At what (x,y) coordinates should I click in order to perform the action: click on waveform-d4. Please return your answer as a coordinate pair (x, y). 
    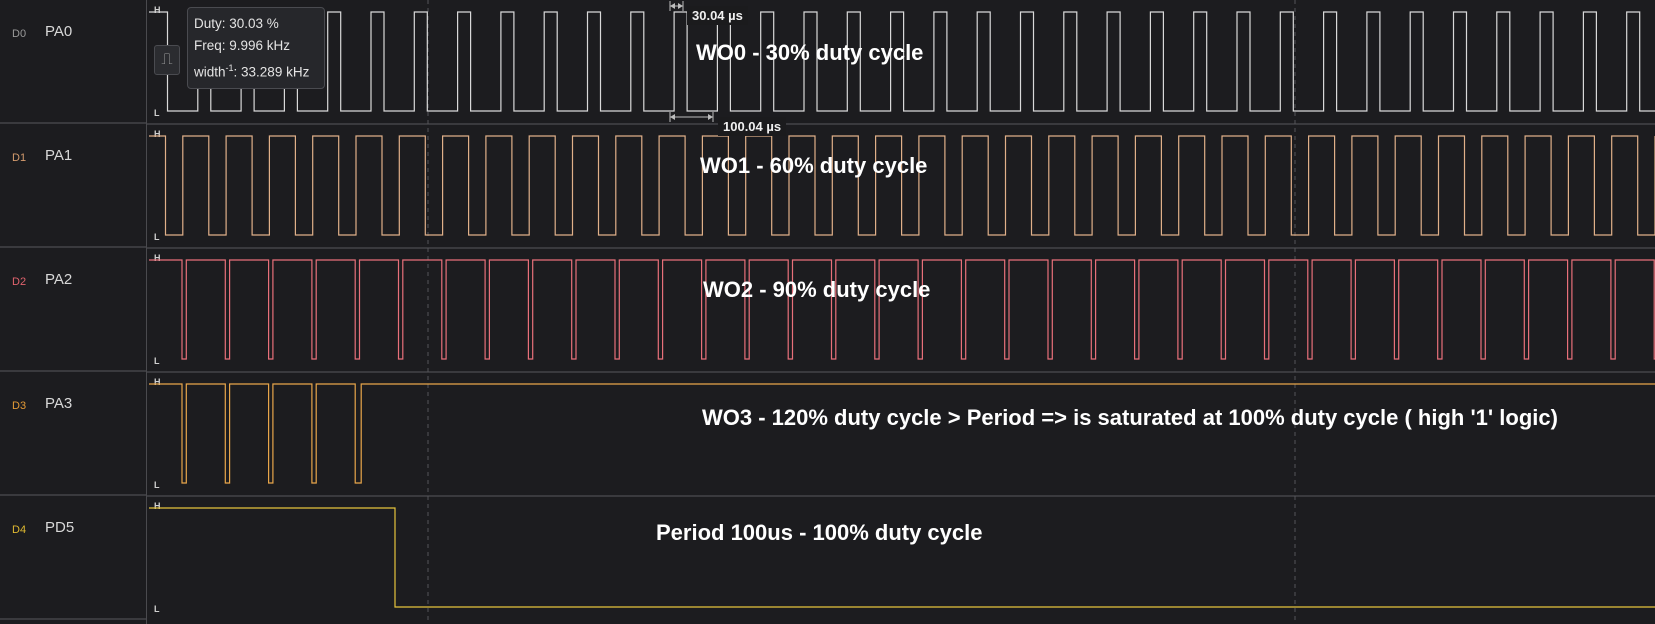
    Looking at the image, I should click on (902, 557).